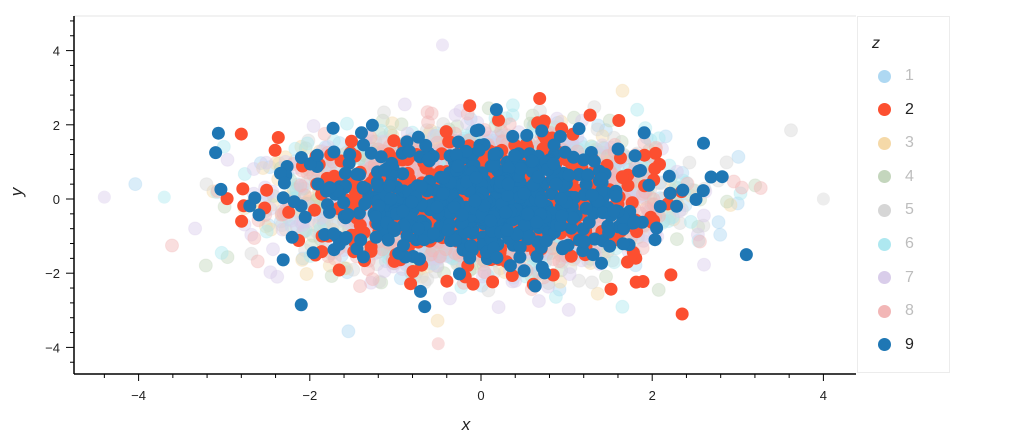 The image size is (1024, 443). I want to click on x-tick-label: 2, so click(652, 395).